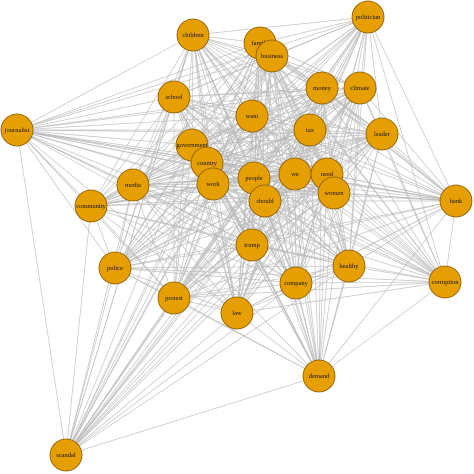 This screenshot has width=474, height=474. I want to click on edge-climate-journalist, so click(188, 109).